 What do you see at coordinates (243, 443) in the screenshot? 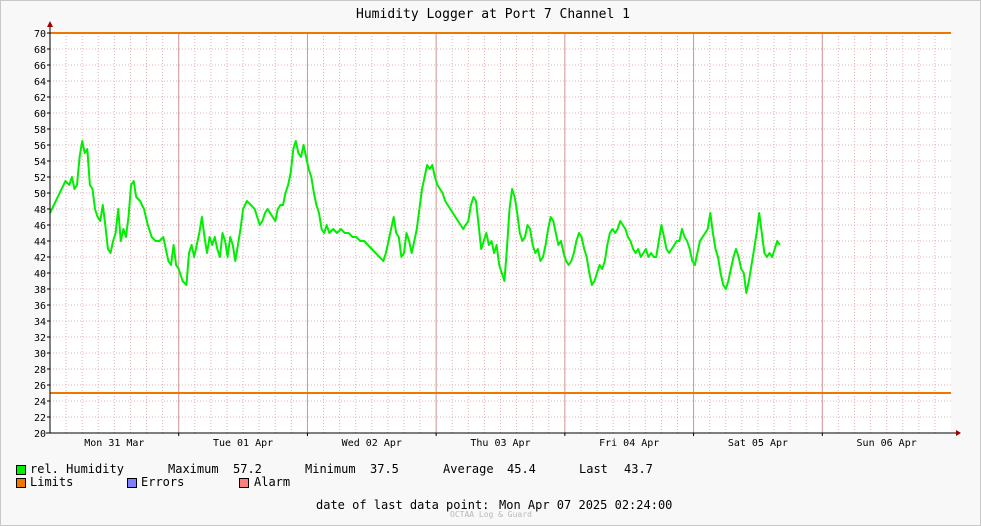
I see `x-tick-label: Tue 01 Apr` at bounding box center [243, 443].